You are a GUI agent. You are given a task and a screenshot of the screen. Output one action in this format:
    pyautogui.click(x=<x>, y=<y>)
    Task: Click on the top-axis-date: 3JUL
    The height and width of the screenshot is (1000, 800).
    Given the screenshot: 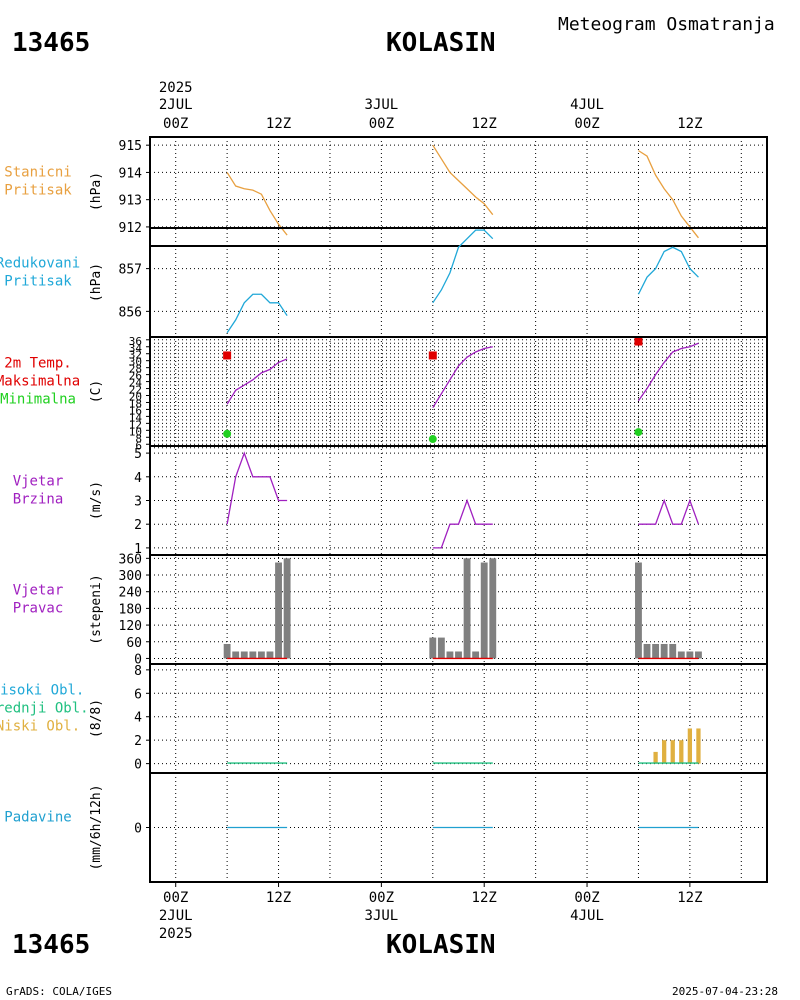 What is the action you would take?
    pyautogui.click(x=382, y=105)
    